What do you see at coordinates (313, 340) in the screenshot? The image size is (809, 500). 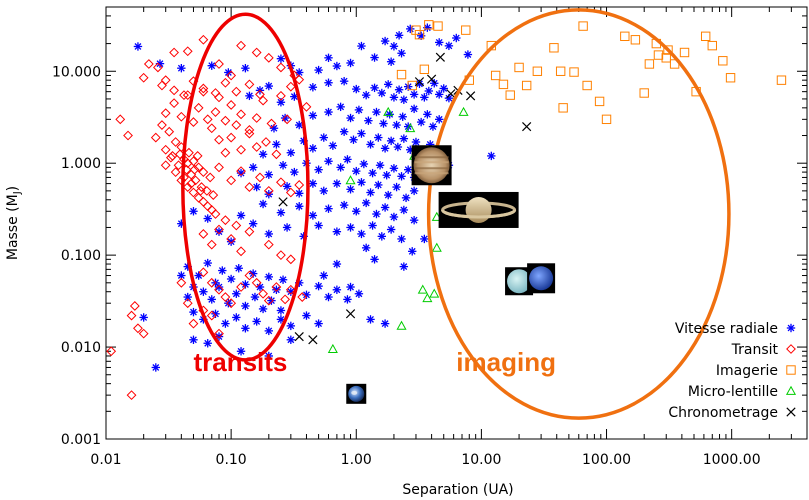 I see `data-point-cross` at bounding box center [313, 340].